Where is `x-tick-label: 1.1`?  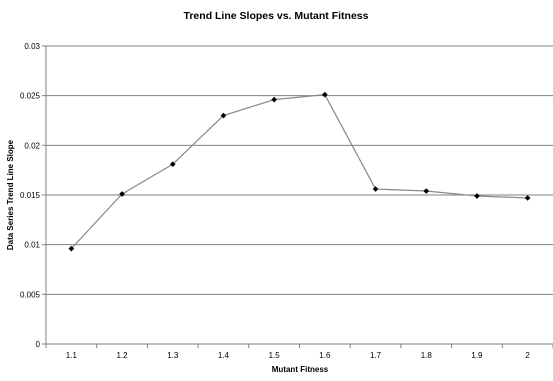
x-tick-label: 1.1 is located at coordinates (72, 355).